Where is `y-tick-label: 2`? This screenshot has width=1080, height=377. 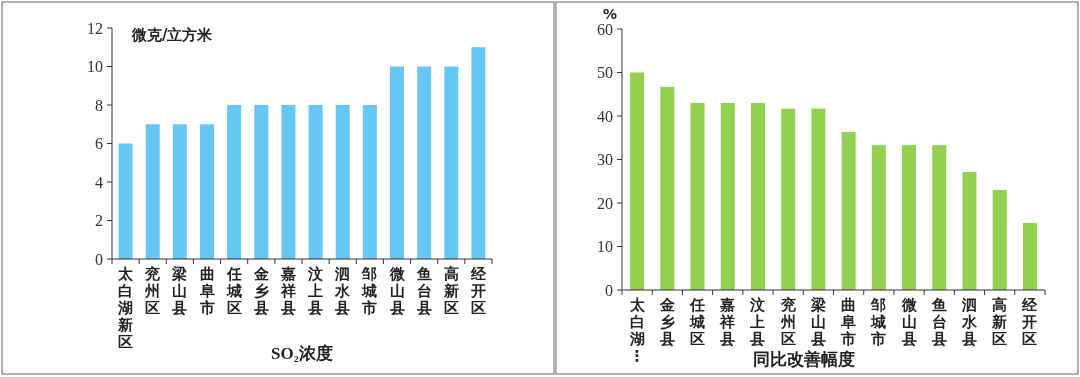 y-tick-label: 2 is located at coordinates (99, 220).